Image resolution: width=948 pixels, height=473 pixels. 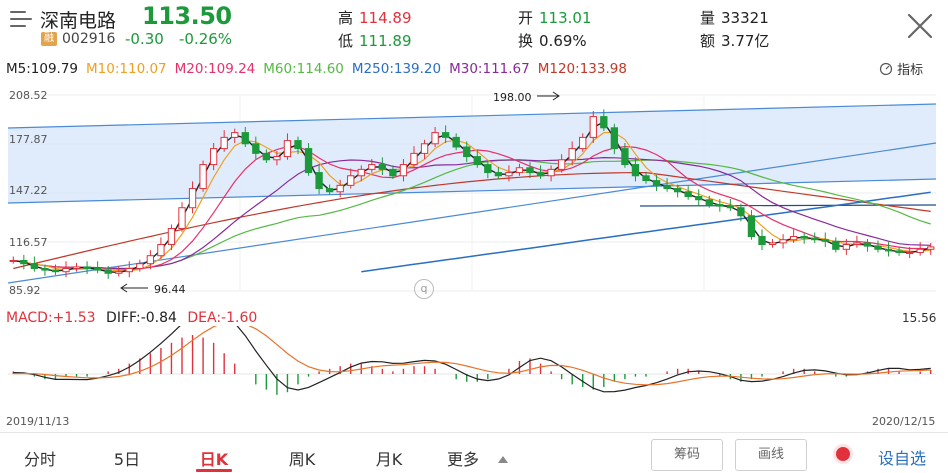 I want to click on diff-value: DIFF:-0.84, so click(x=141, y=318).